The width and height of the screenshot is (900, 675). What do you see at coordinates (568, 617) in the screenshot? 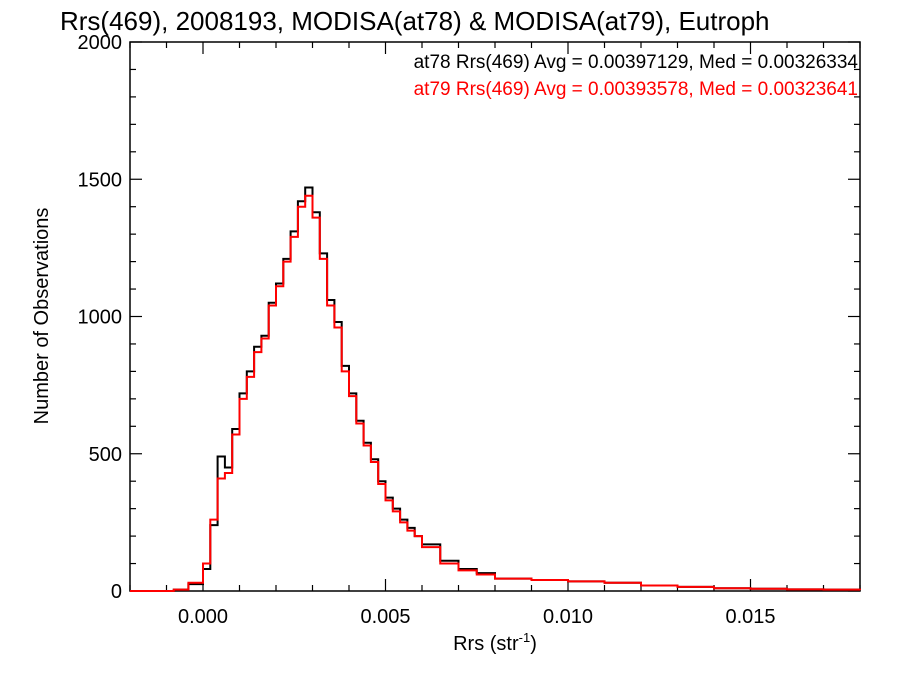
I see `x-tick-label: 0.010` at bounding box center [568, 617].